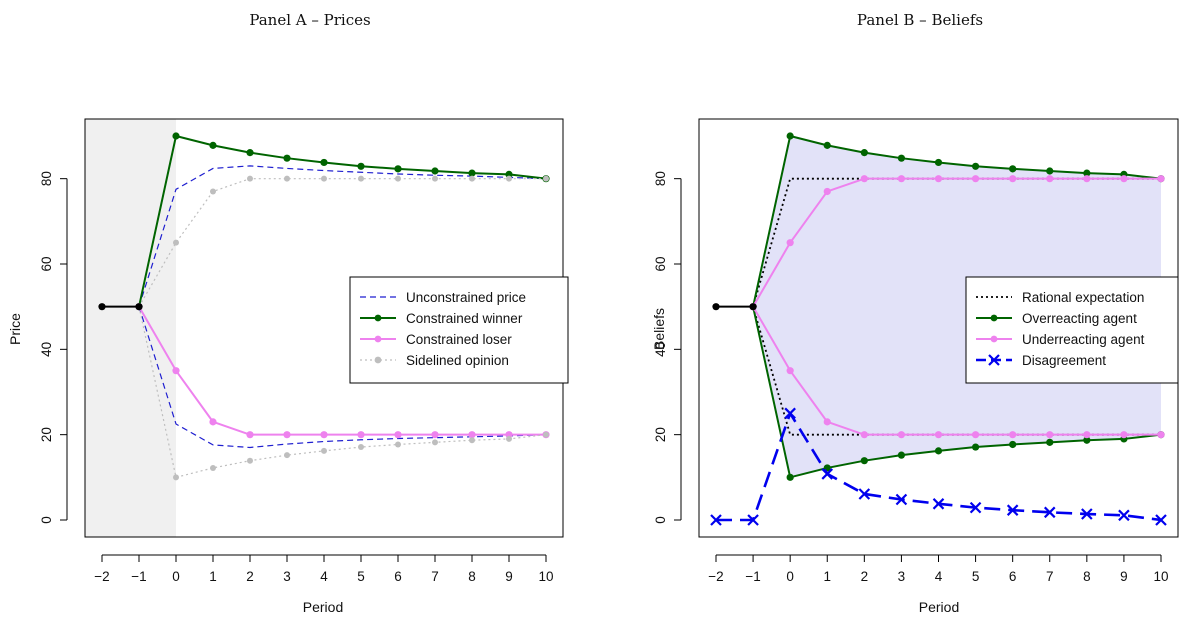 The width and height of the screenshot is (1181, 621). What do you see at coordinates (1124, 576) in the screenshot?
I see `panel-1-x-tick-label: 9` at bounding box center [1124, 576].